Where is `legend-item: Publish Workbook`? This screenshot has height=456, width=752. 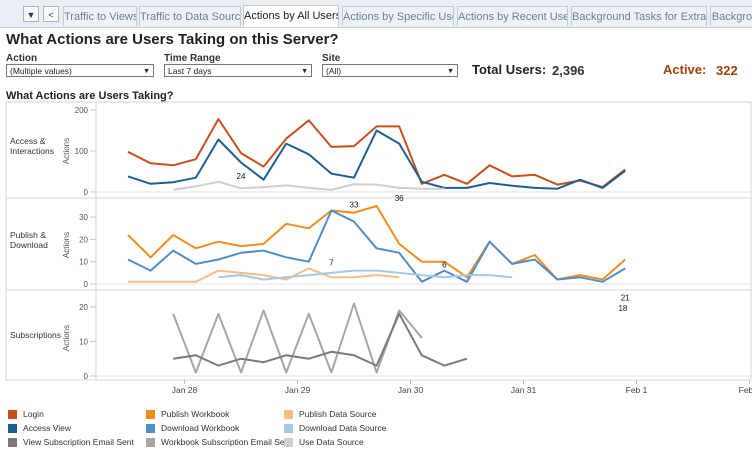 legend-item: Publish Workbook is located at coordinates (187, 414).